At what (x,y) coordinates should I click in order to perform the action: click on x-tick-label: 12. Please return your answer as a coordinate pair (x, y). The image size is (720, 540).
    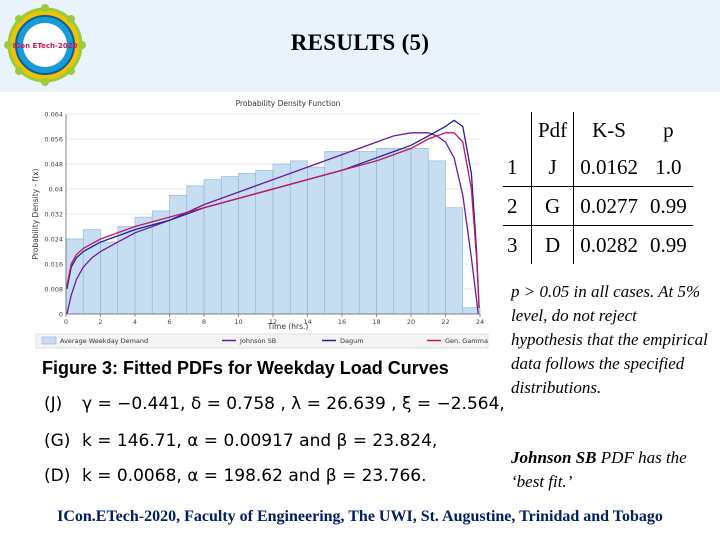
    Looking at the image, I should click on (273, 322).